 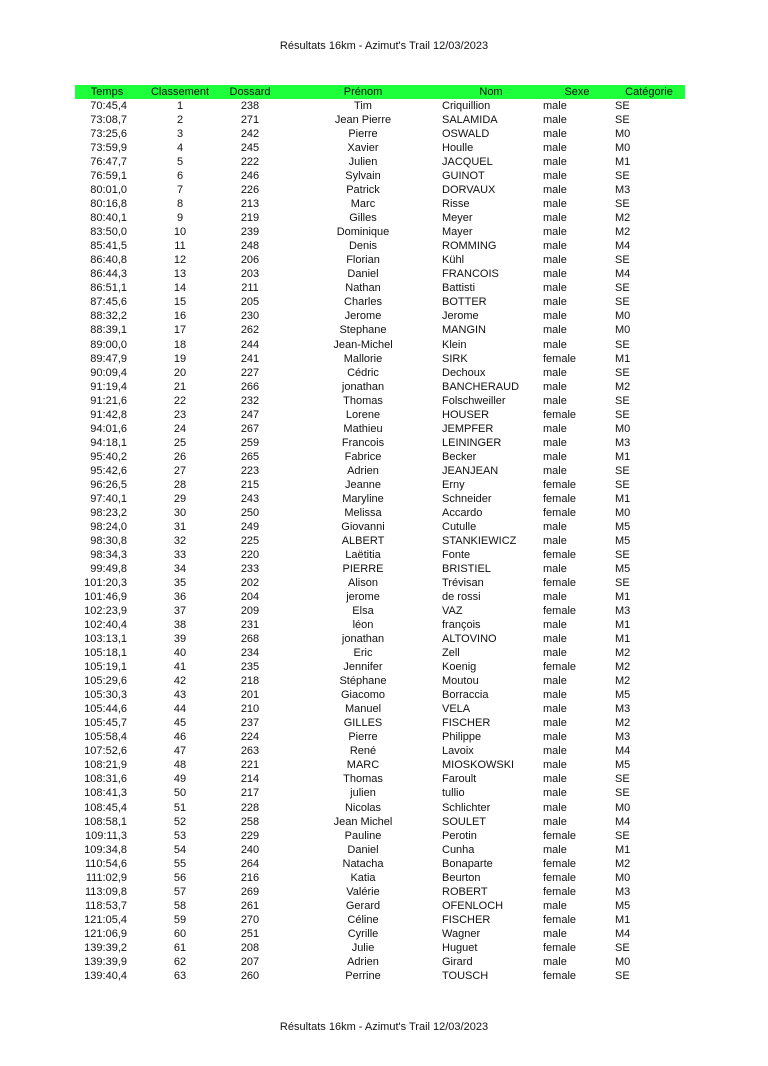 What do you see at coordinates (384, 808) in the screenshot?
I see `table-row: 108:45,4 51 228 Nicolas Schlichter male M0` at bounding box center [384, 808].